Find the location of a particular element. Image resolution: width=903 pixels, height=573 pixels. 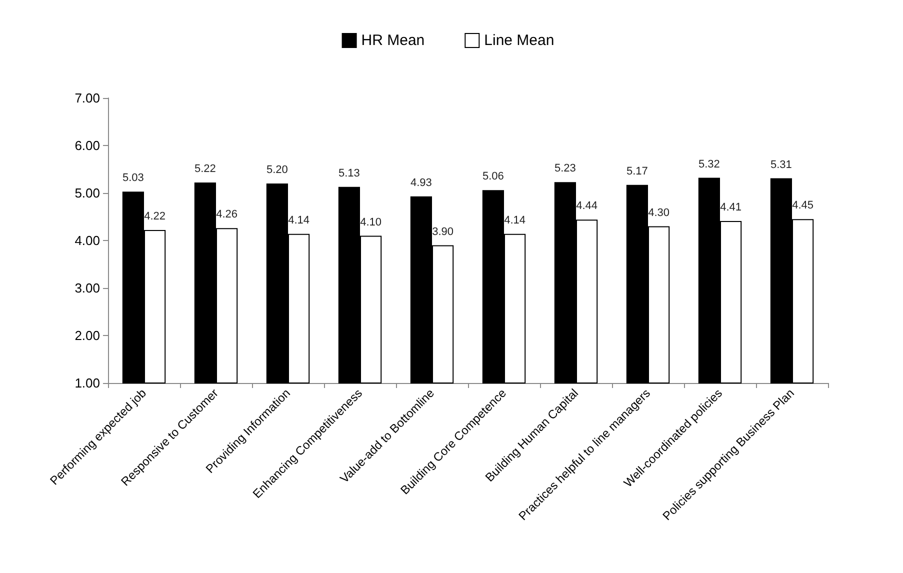

y-tick-label: 7.00 is located at coordinates (87, 98).